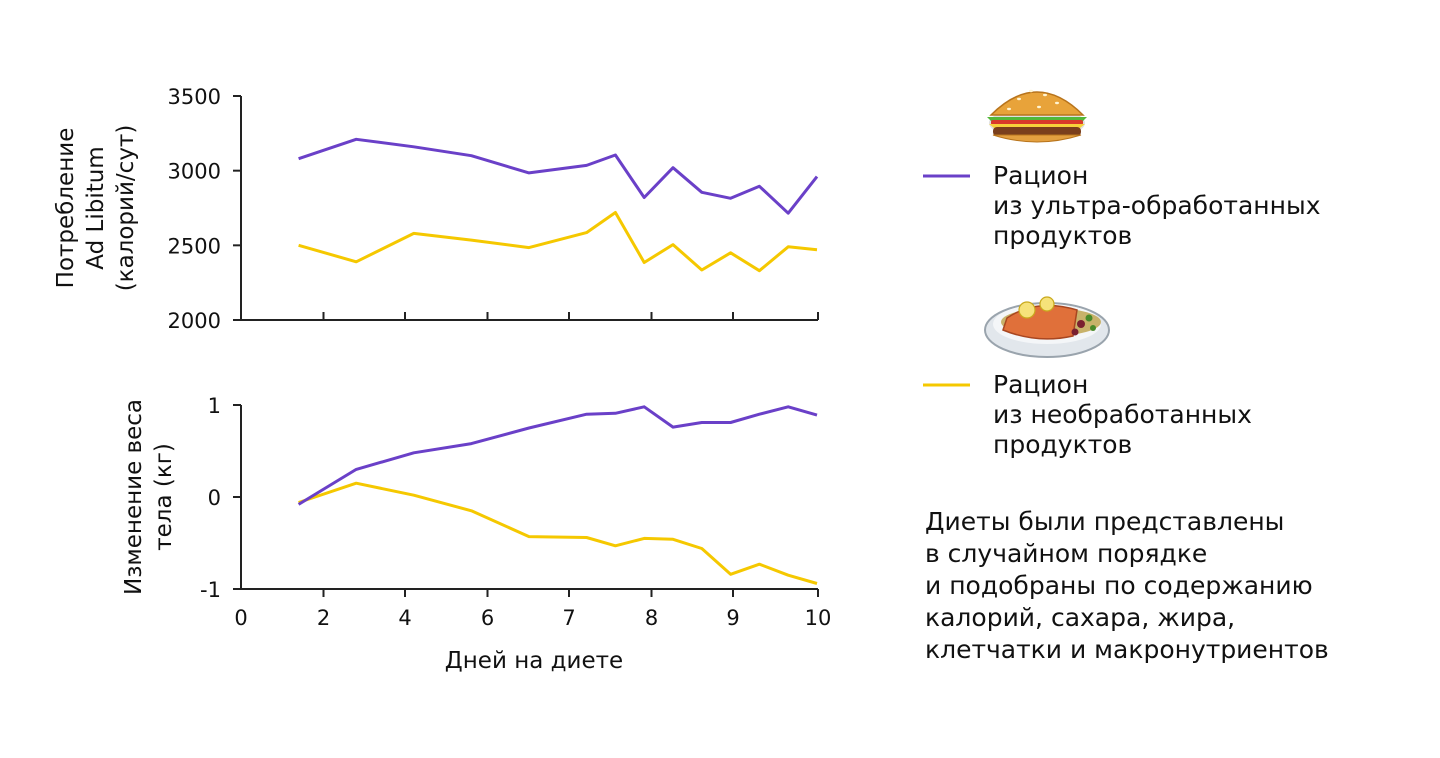  What do you see at coordinates (164, 497) in the screenshot?
I see `bottom-ylabel-line-2: тела (кг)` at bounding box center [164, 497].